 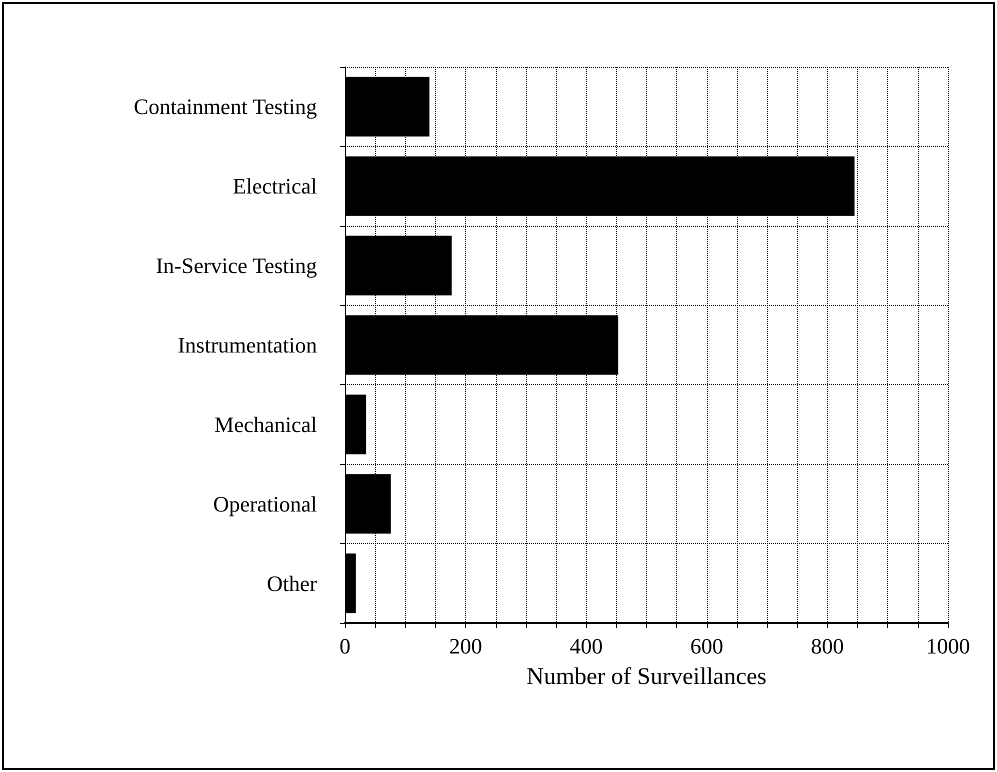 What do you see at coordinates (236, 265) in the screenshot?
I see `y-tick-label: In-Service Testing` at bounding box center [236, 265].